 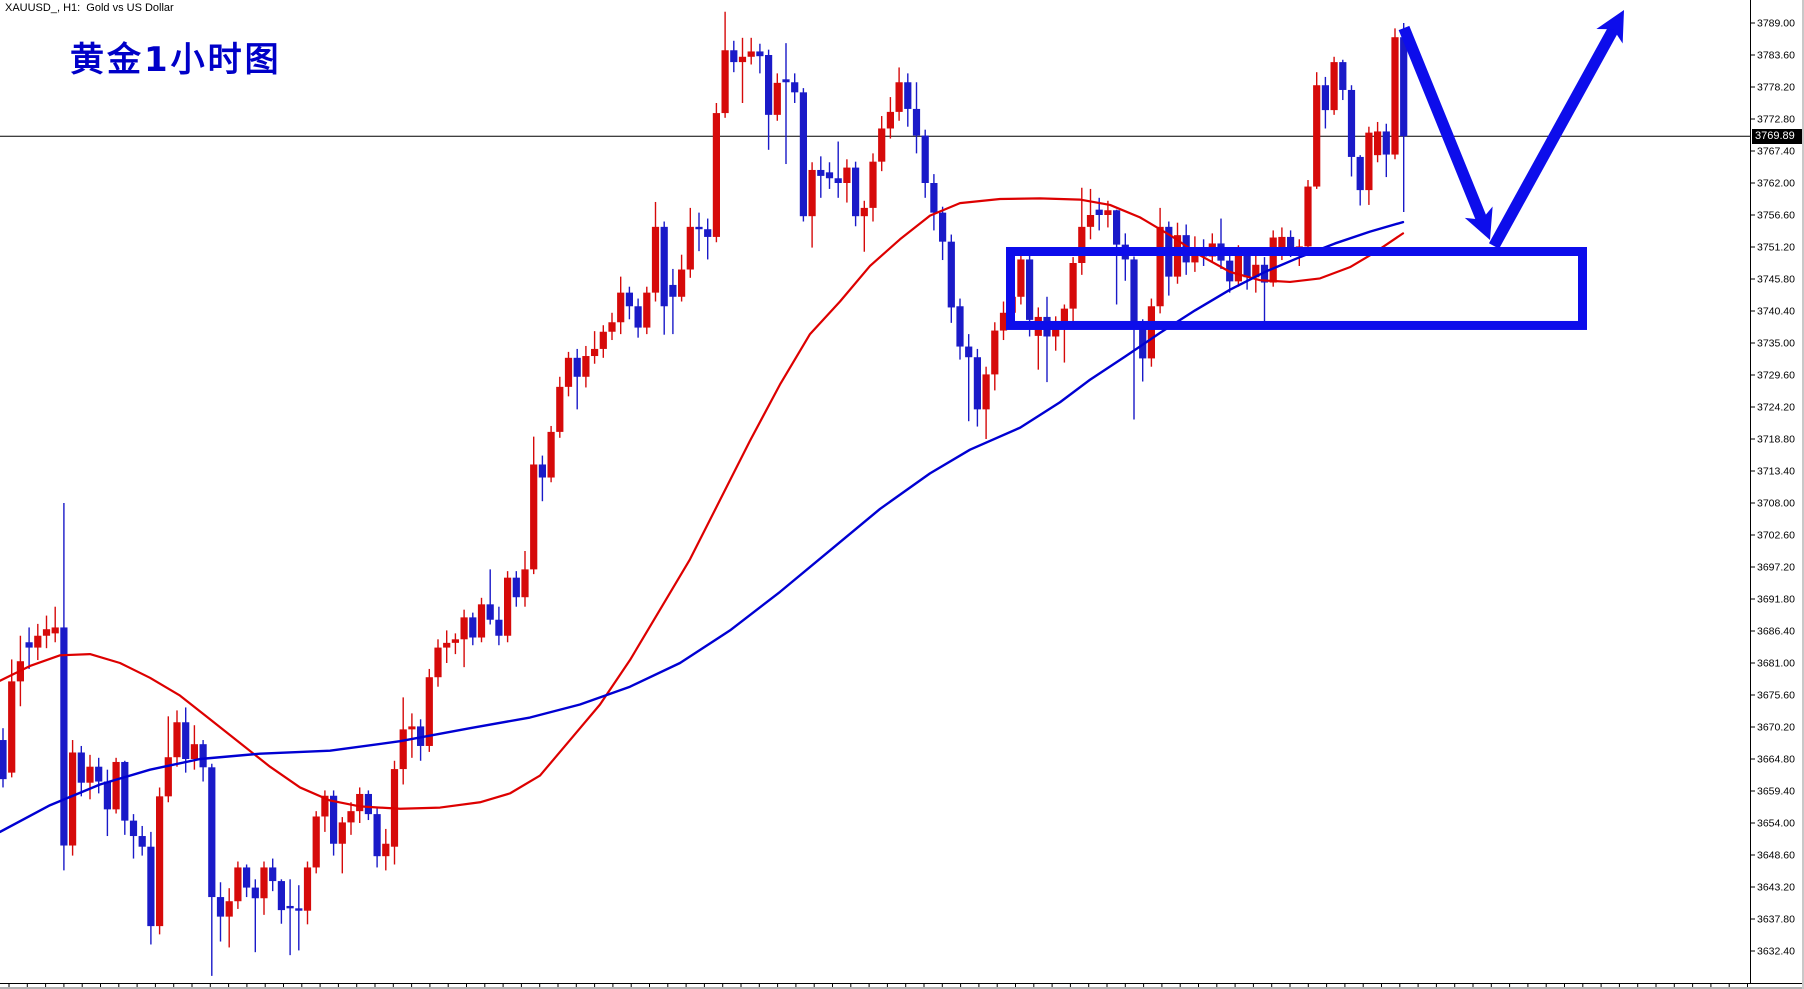 What do you see at coordinates (1556, 129) in the screenshot?
I see `projected-rally-arrow` at bounding box center [1556, 129].